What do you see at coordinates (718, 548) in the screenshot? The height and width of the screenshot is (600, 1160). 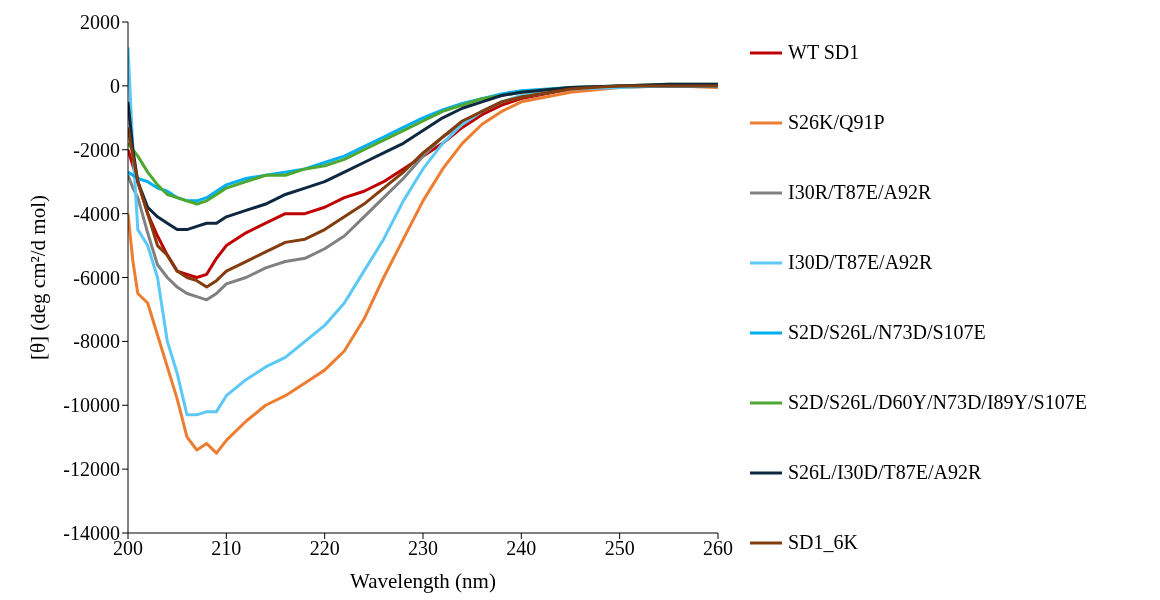 I see `x-tick-label: 260` at bounding box center [718, 548].